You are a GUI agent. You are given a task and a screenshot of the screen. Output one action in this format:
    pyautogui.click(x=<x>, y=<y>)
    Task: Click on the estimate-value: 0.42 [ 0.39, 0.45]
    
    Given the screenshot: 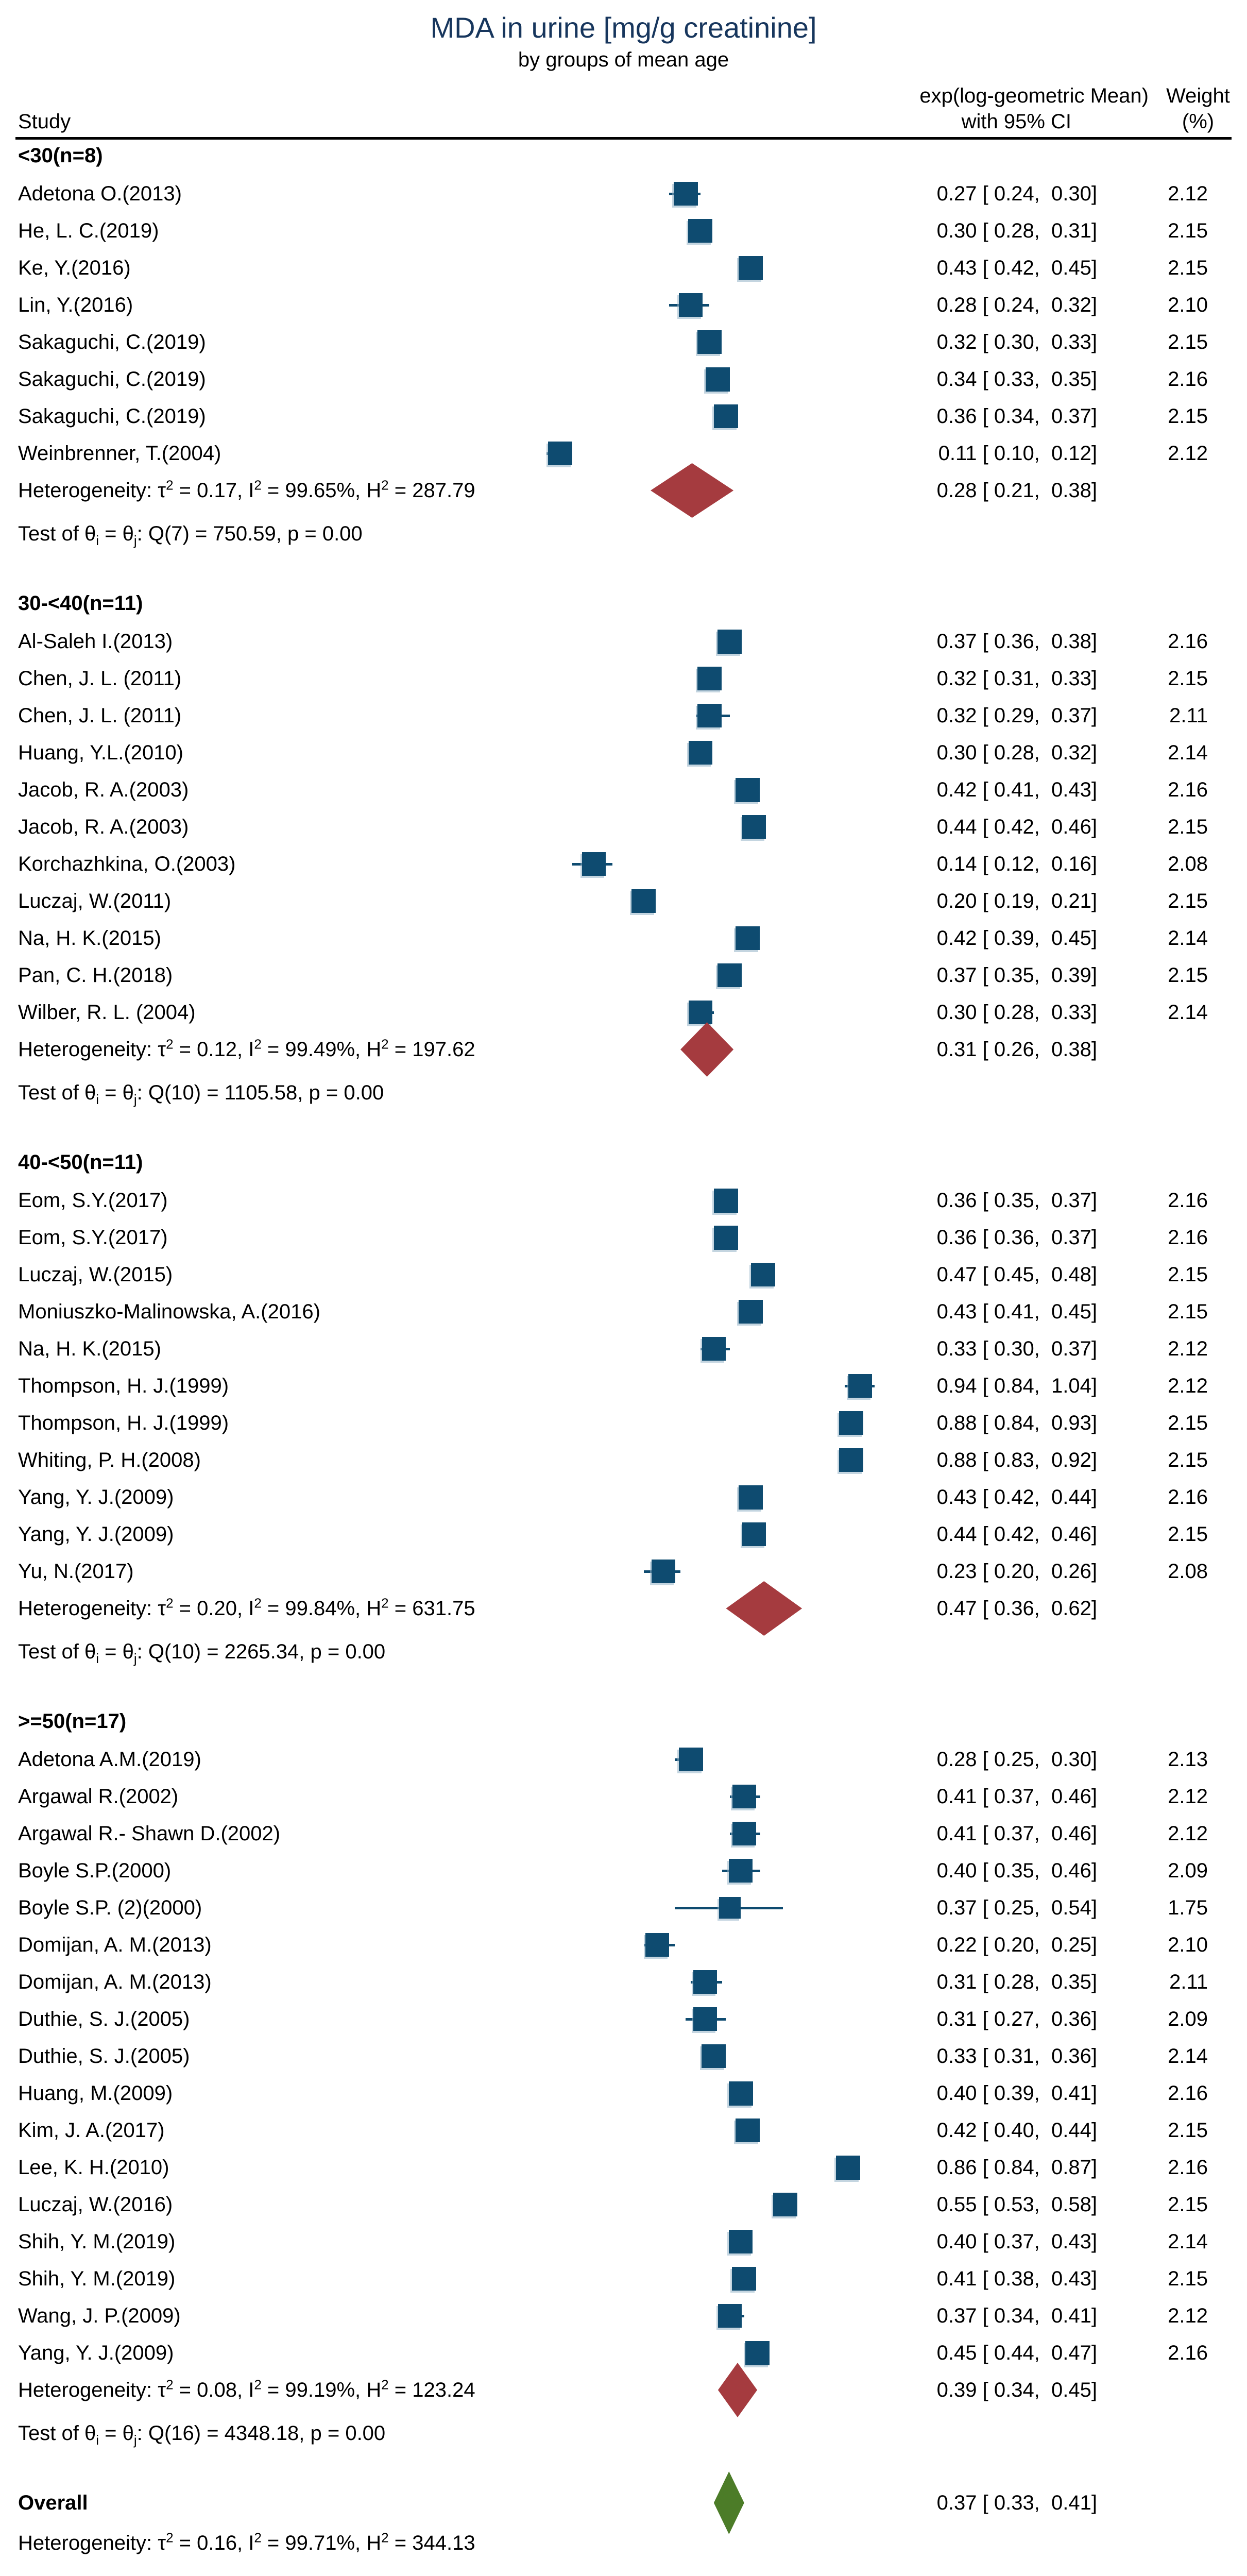 What is the action you would take?
    pyautogui.click(x=1016, y=938)
    